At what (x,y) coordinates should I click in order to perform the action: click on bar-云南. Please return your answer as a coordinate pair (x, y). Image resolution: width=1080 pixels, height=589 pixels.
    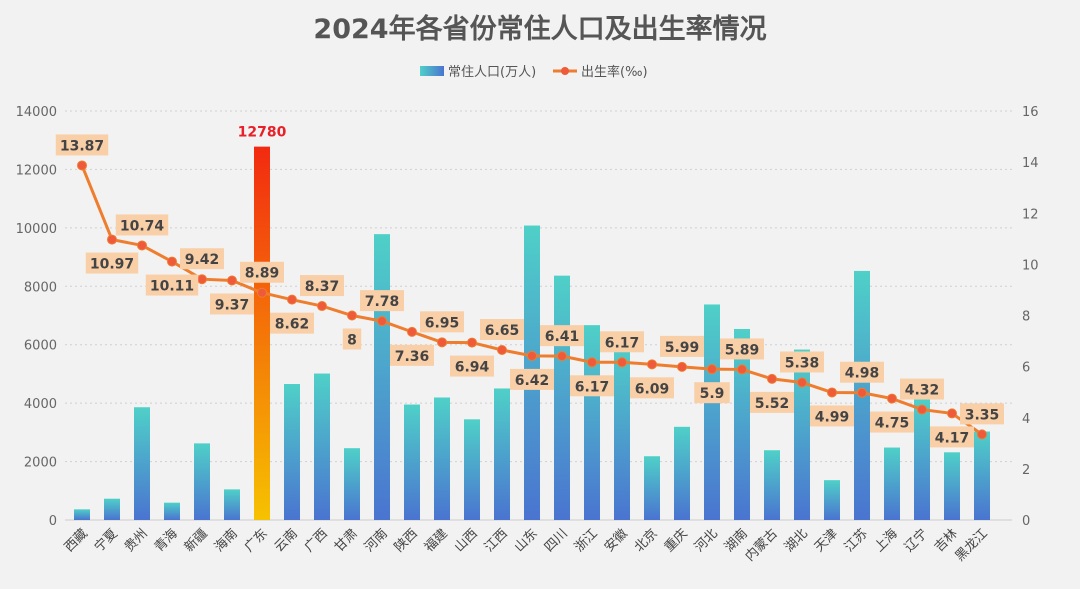
    Looking at the image, I should click on (292, 452).